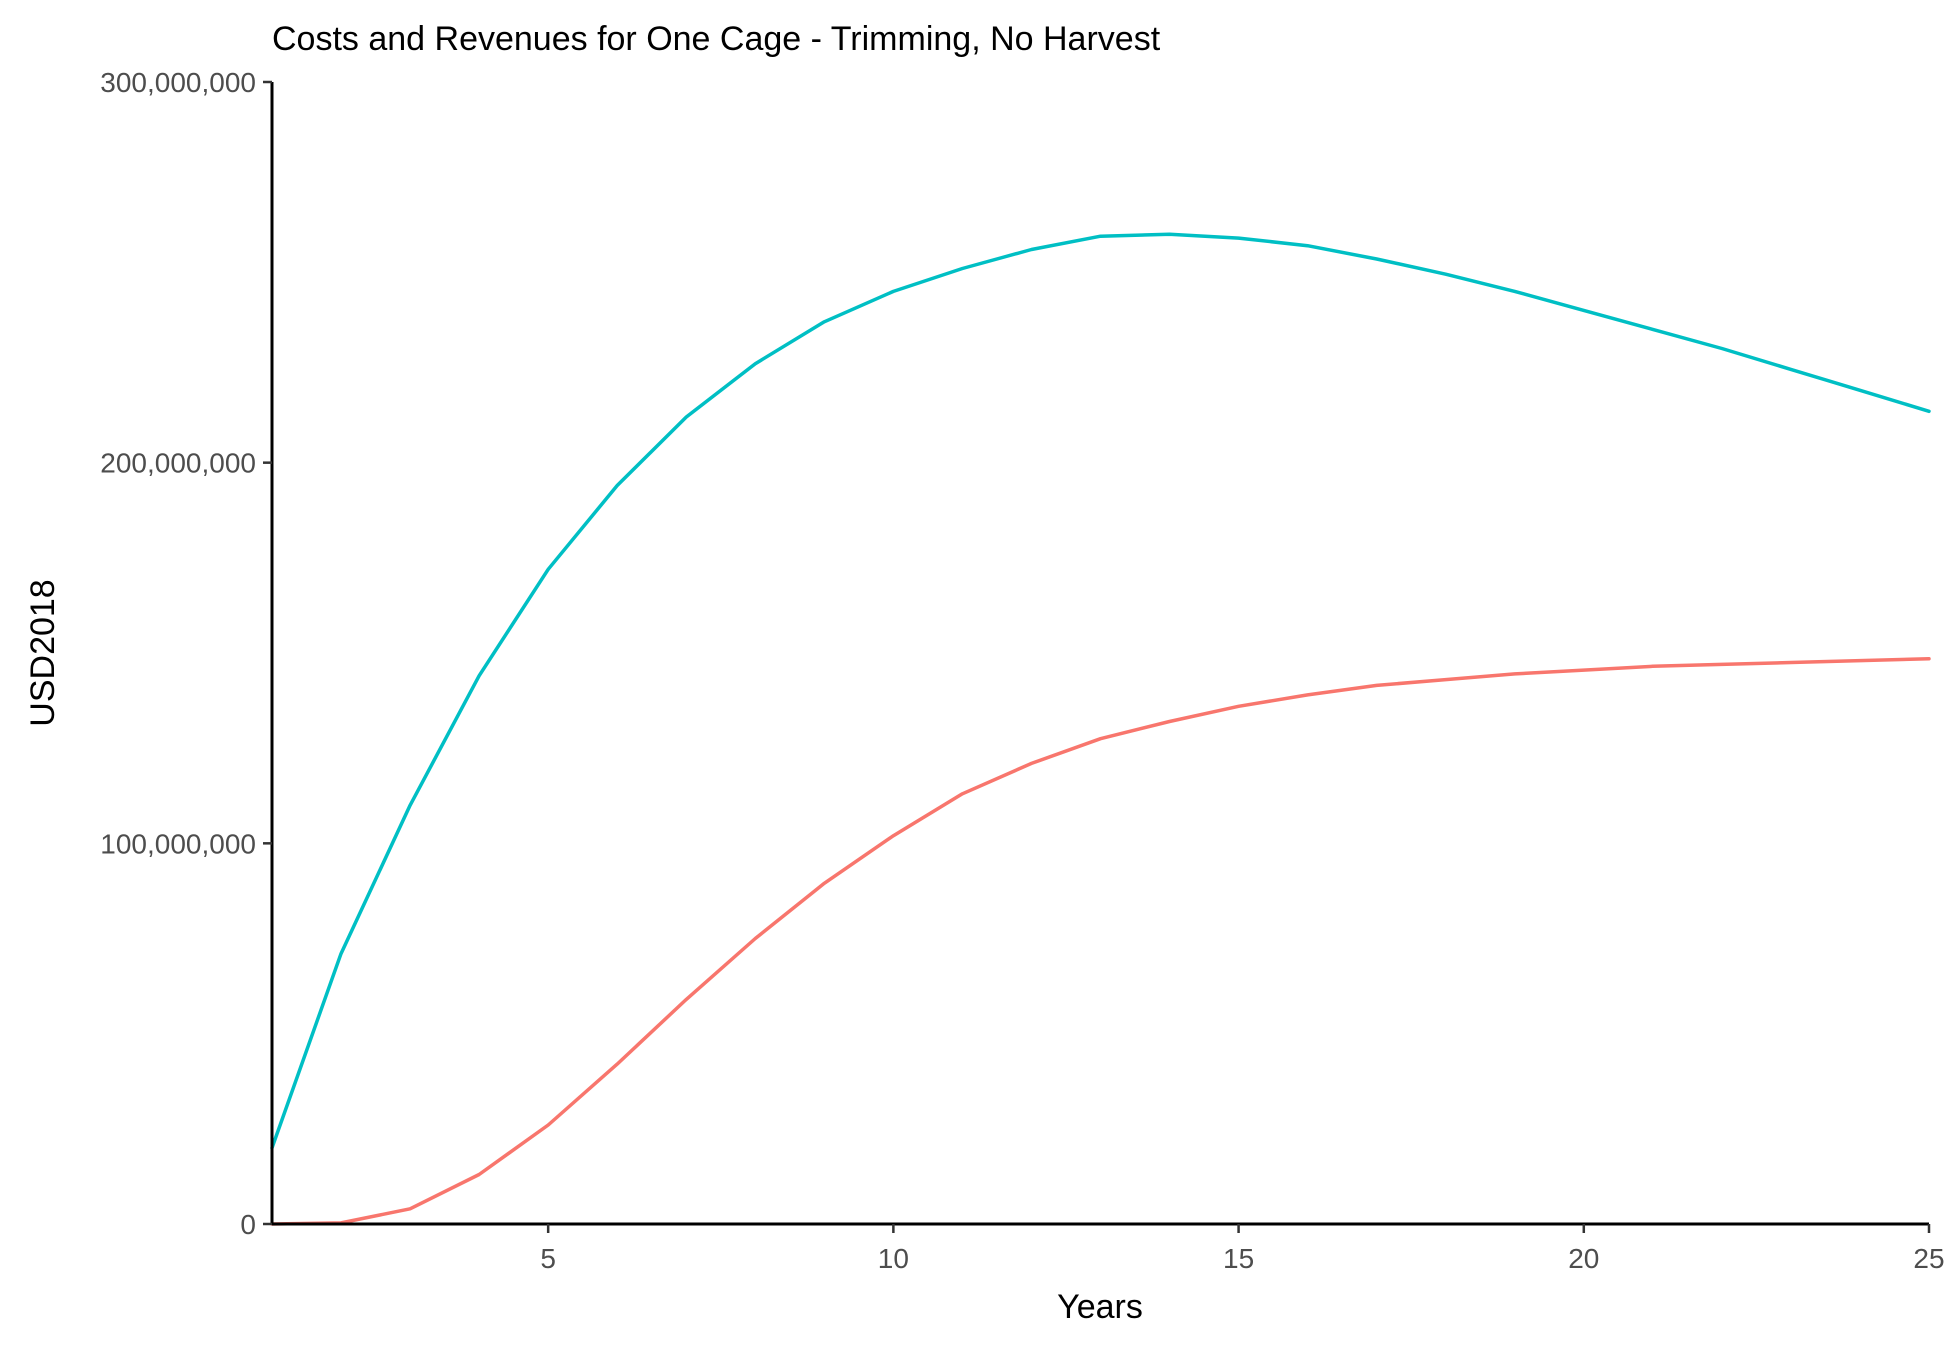  Describe the element at coordinates (186, 653) in the screenshot. I see `y-axis-ticks: 0 100,000,000 200,000,000 300,000,000` at that location.